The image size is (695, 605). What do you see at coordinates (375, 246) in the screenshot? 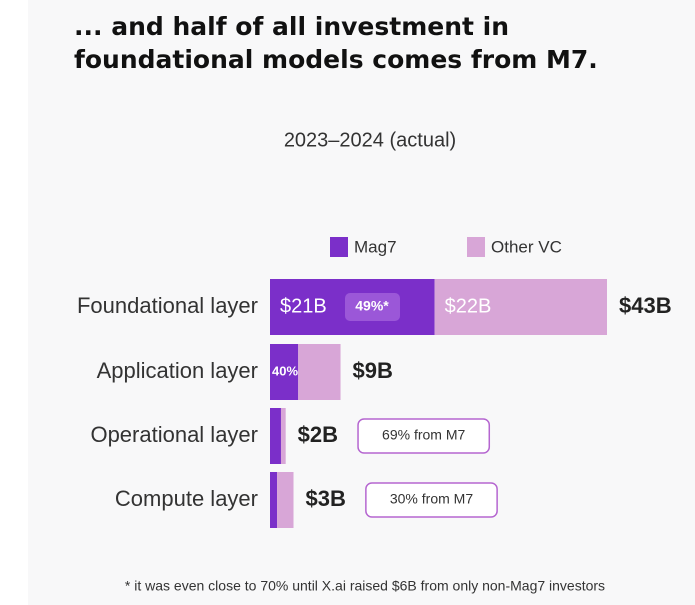
I see `legend-label: Mag7` at bounding box center [375, 246].